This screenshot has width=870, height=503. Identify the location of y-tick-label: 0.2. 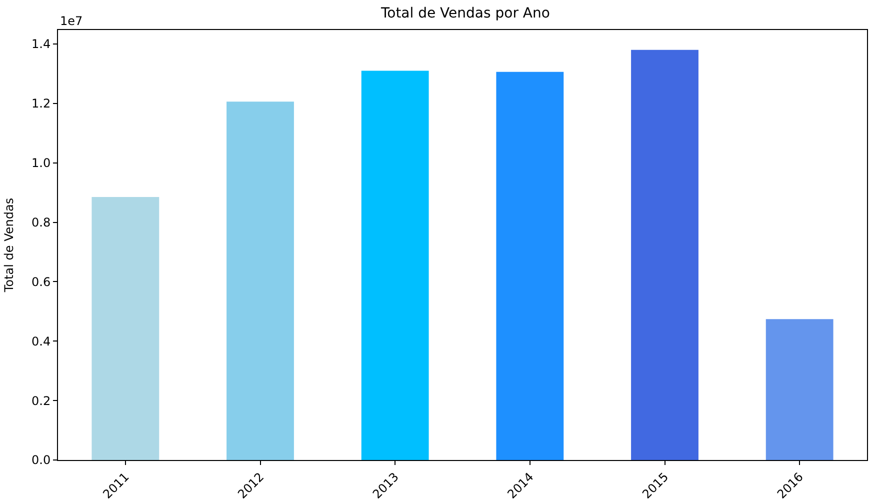
(41, 401).